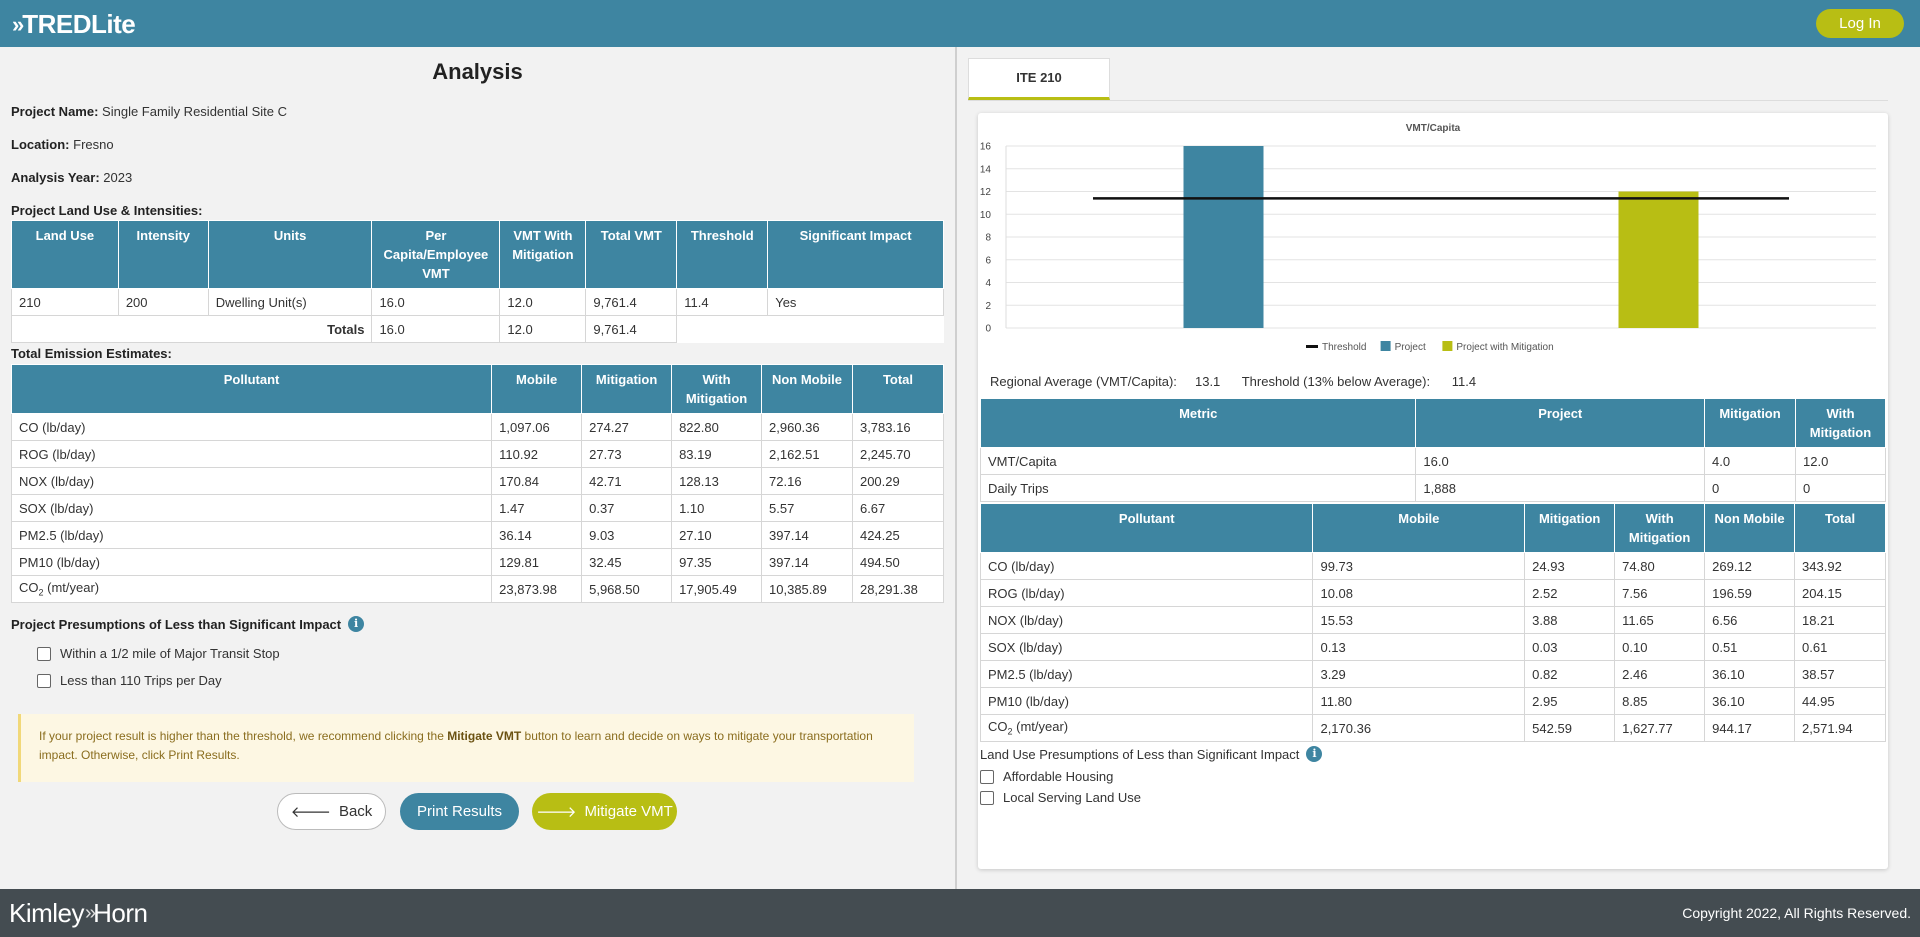 The image size is (1920, 937). I want to click on arrow-right-icon: 🡒, so click(556, 812).